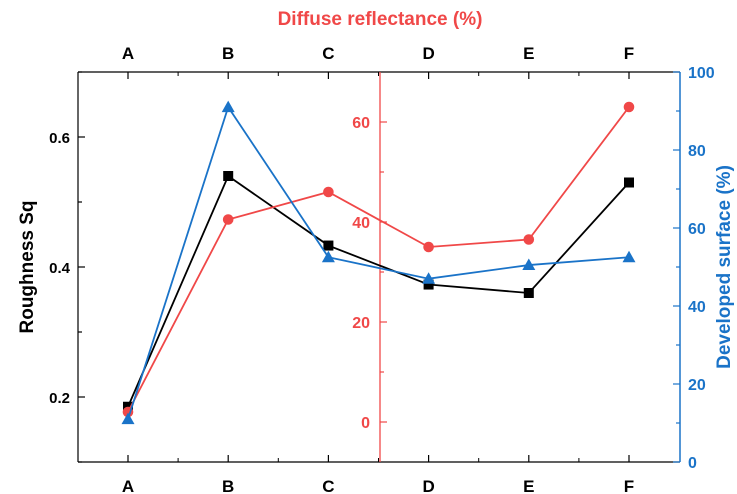 The height and width of the screenshot is (494, 737). Describe the element at coordinates (361, 223) in the screenshot. I see `middle-tick-label: 40` at that location.